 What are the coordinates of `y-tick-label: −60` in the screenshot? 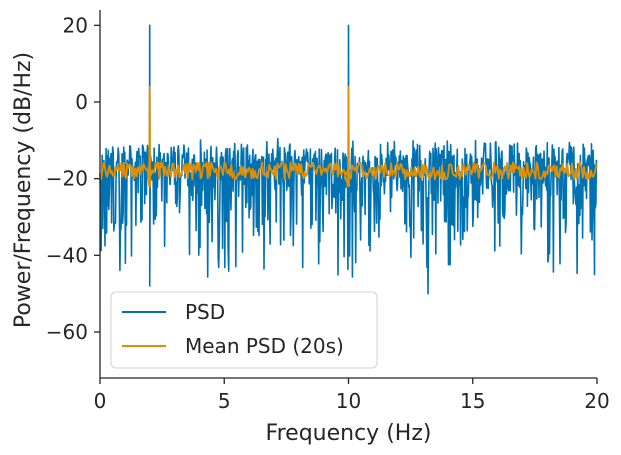 It's located at (67, 332).